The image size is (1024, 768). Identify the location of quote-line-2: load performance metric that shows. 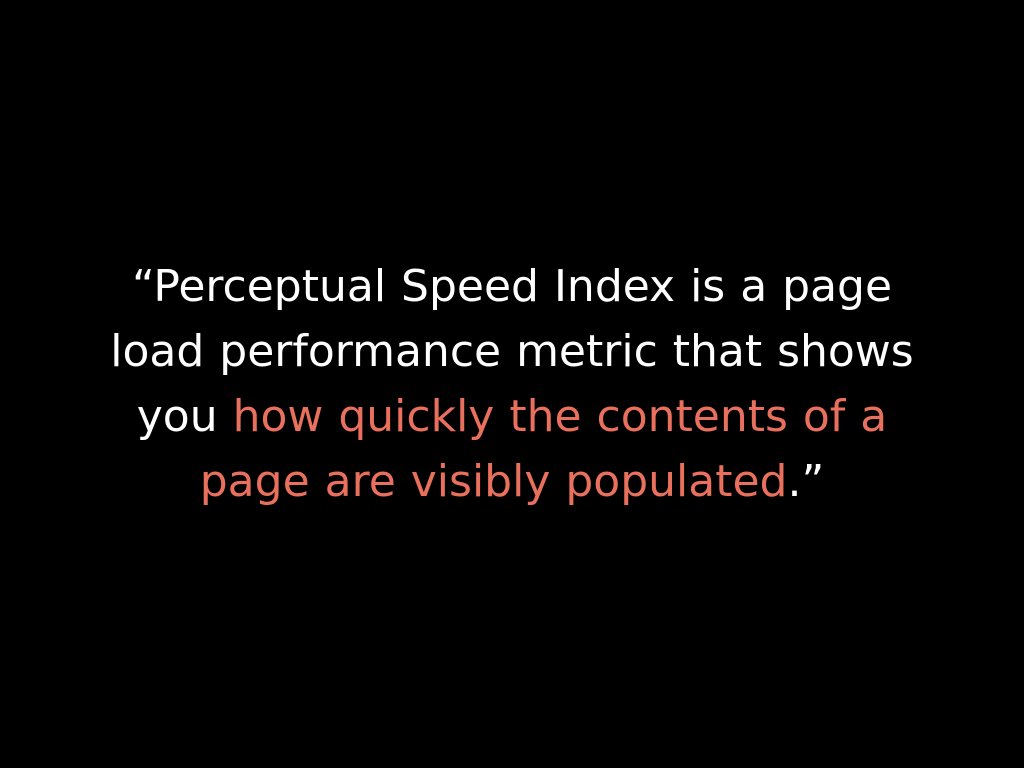
(512, 351).